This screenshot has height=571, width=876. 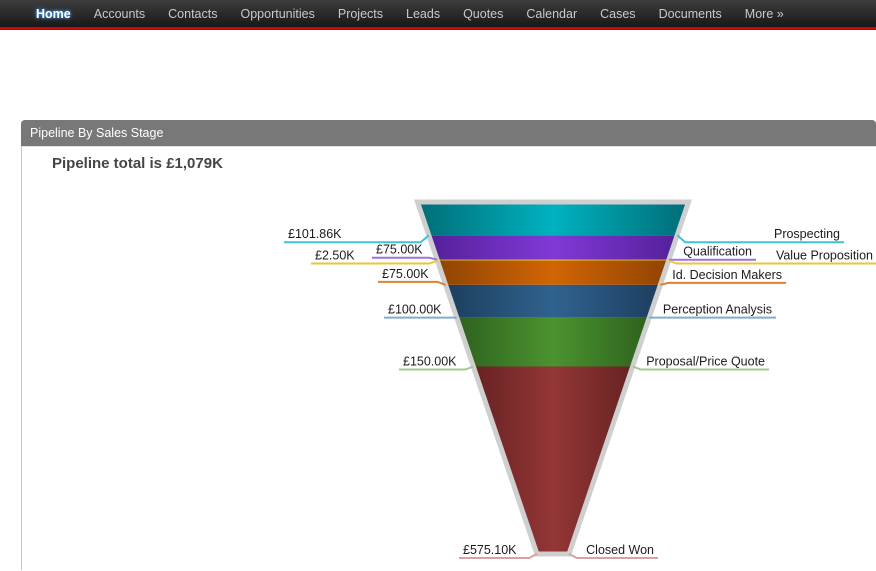 I want to click on funnel-stage-label: Prospecting, so click(x=807, y=234).